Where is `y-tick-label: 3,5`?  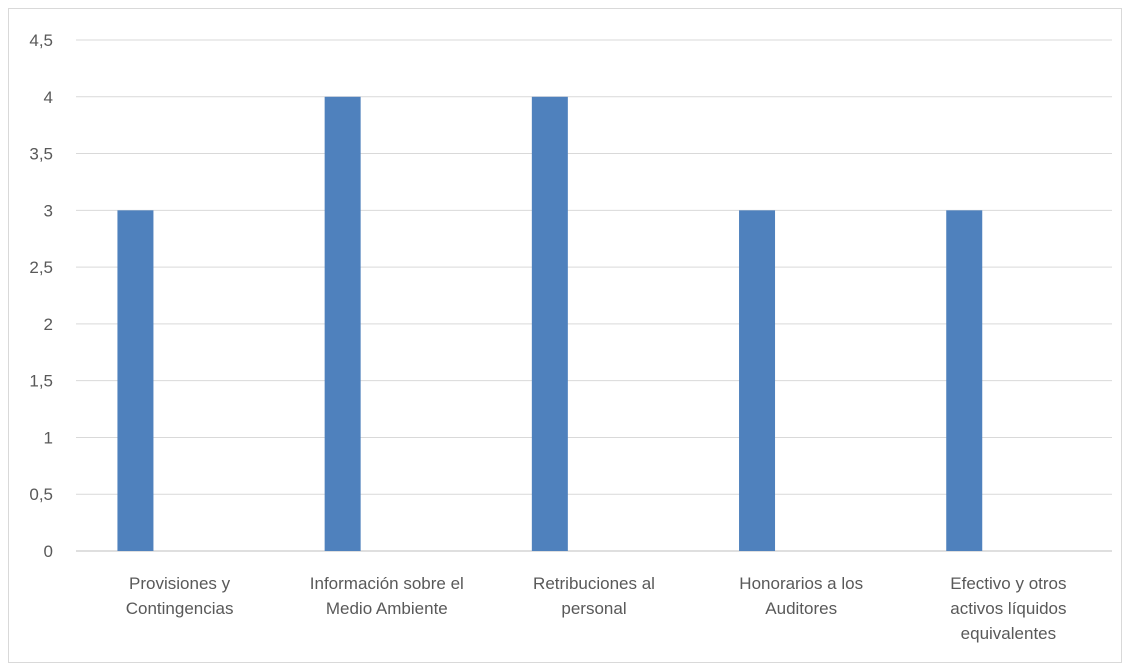 y-tick-label: 3,5 is located at coordinates (41, 154).